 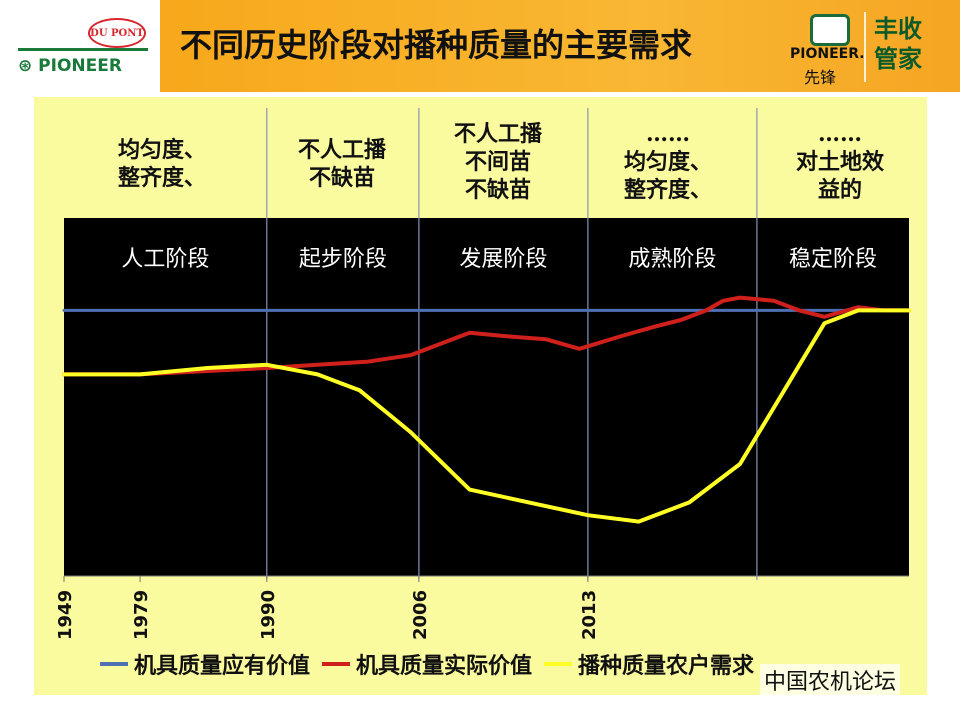 I want to click on pioneer-mark-icon, so click(x=830, y=30).